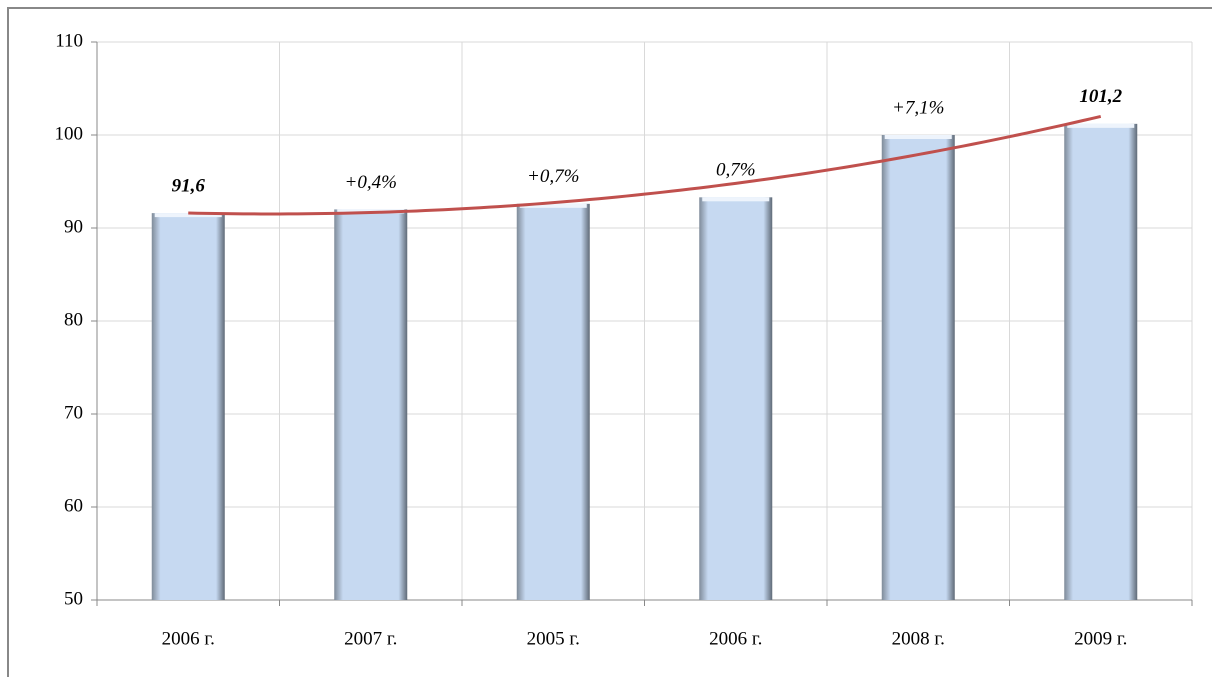 The height and width of the screenshot is (677, 1212). Describe the element at coordinates (69, 133) in the screenshot. I see `y-tick-label: 100` at that location.